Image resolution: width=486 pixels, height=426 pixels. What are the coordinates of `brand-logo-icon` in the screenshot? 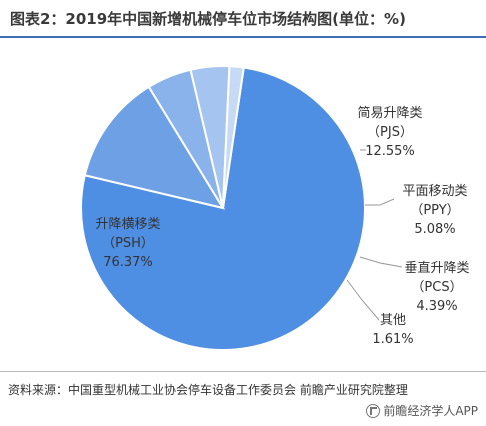 It's located at (373, 410).